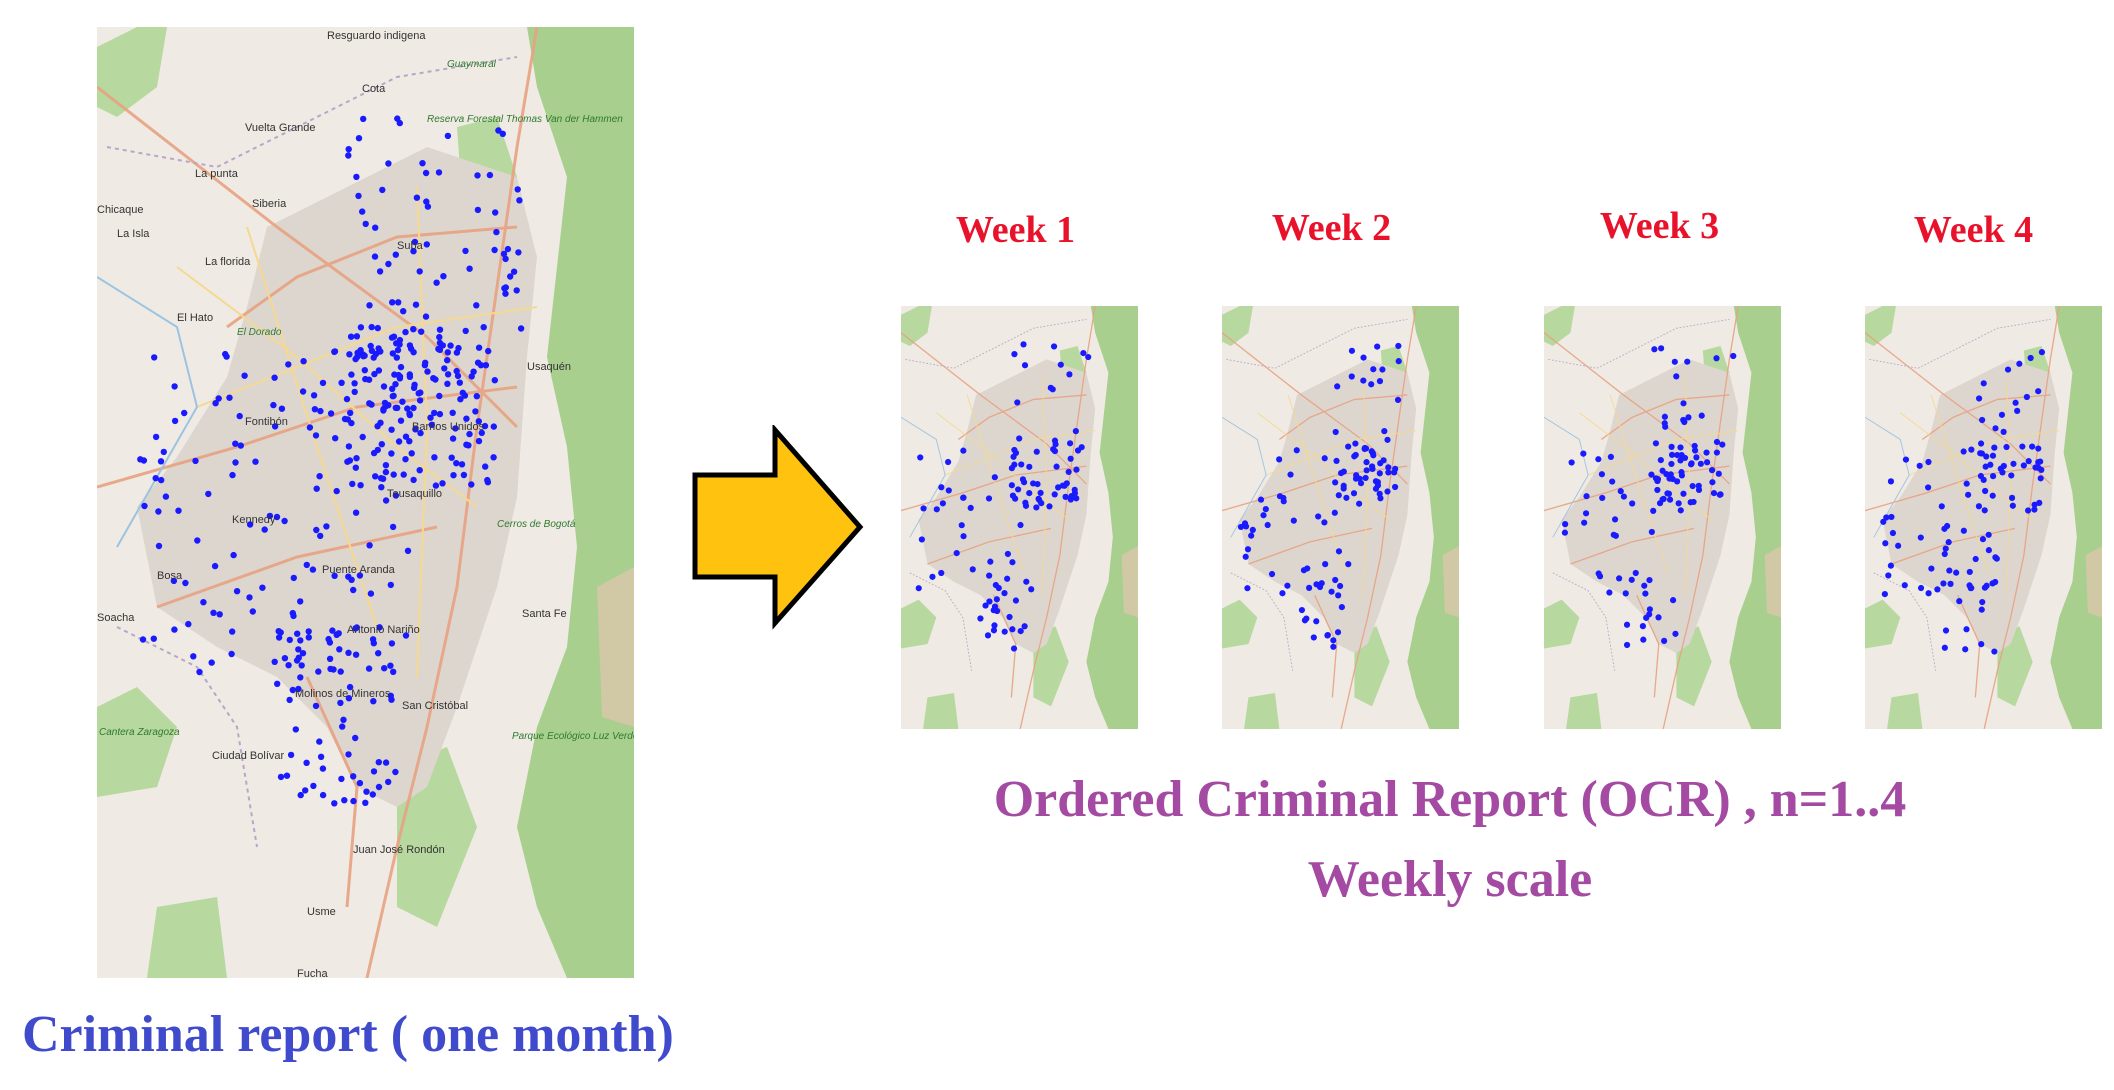  What do you see at coordinates (280, 128) in the screenshot?
I see `place-label: Vuelta Grande` at bounding box center [280, 128].